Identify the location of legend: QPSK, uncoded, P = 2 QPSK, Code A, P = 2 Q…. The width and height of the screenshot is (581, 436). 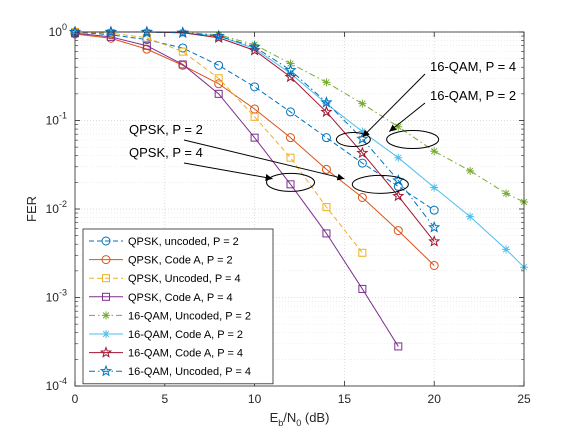
(178, 306).